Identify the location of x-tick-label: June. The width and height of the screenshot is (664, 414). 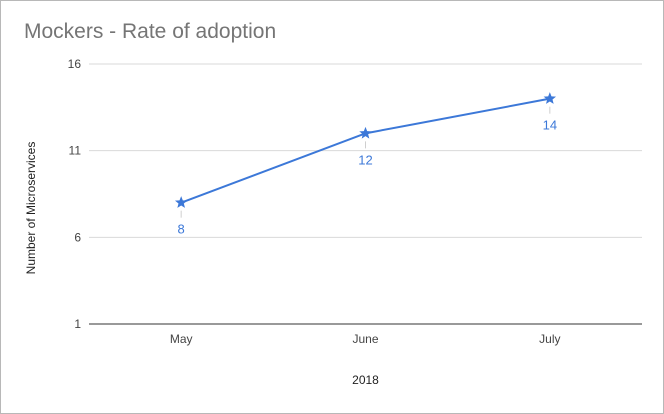
(365, 339).